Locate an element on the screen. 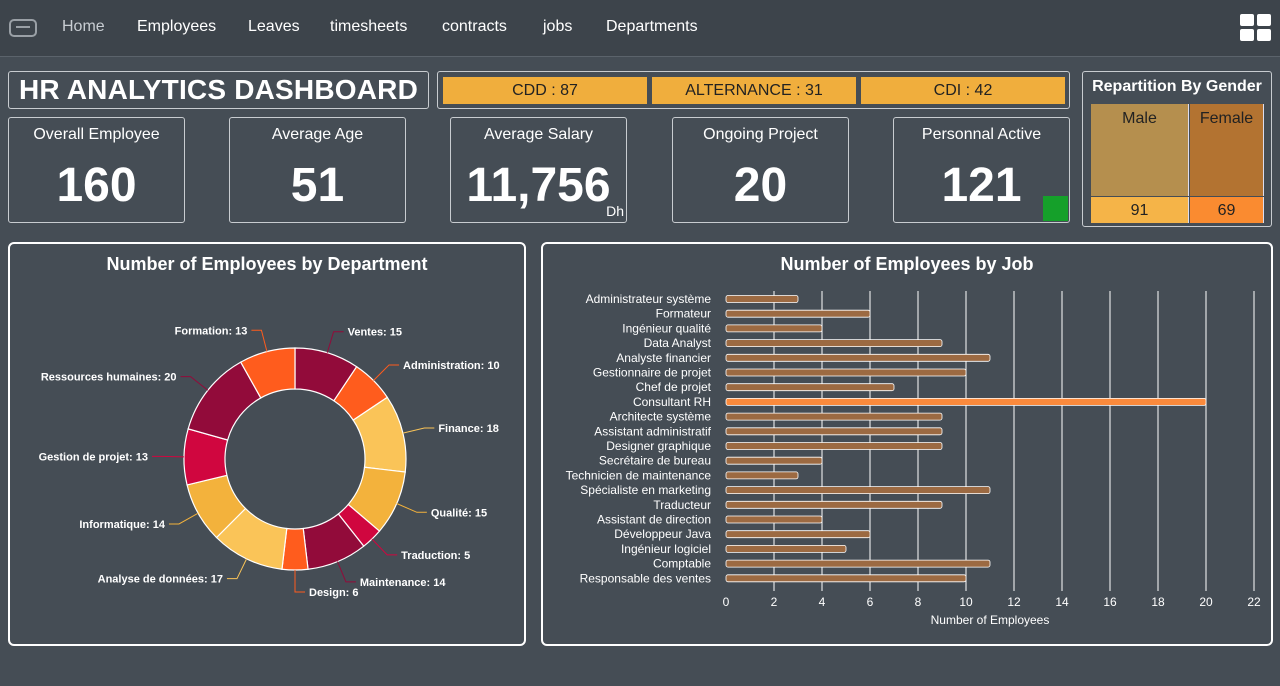 The image size is (1280, 686). contract-type-bar: CDD : 87 ALTERNANCE : 31 CDI : 42 is located at coordinates (753, 90).